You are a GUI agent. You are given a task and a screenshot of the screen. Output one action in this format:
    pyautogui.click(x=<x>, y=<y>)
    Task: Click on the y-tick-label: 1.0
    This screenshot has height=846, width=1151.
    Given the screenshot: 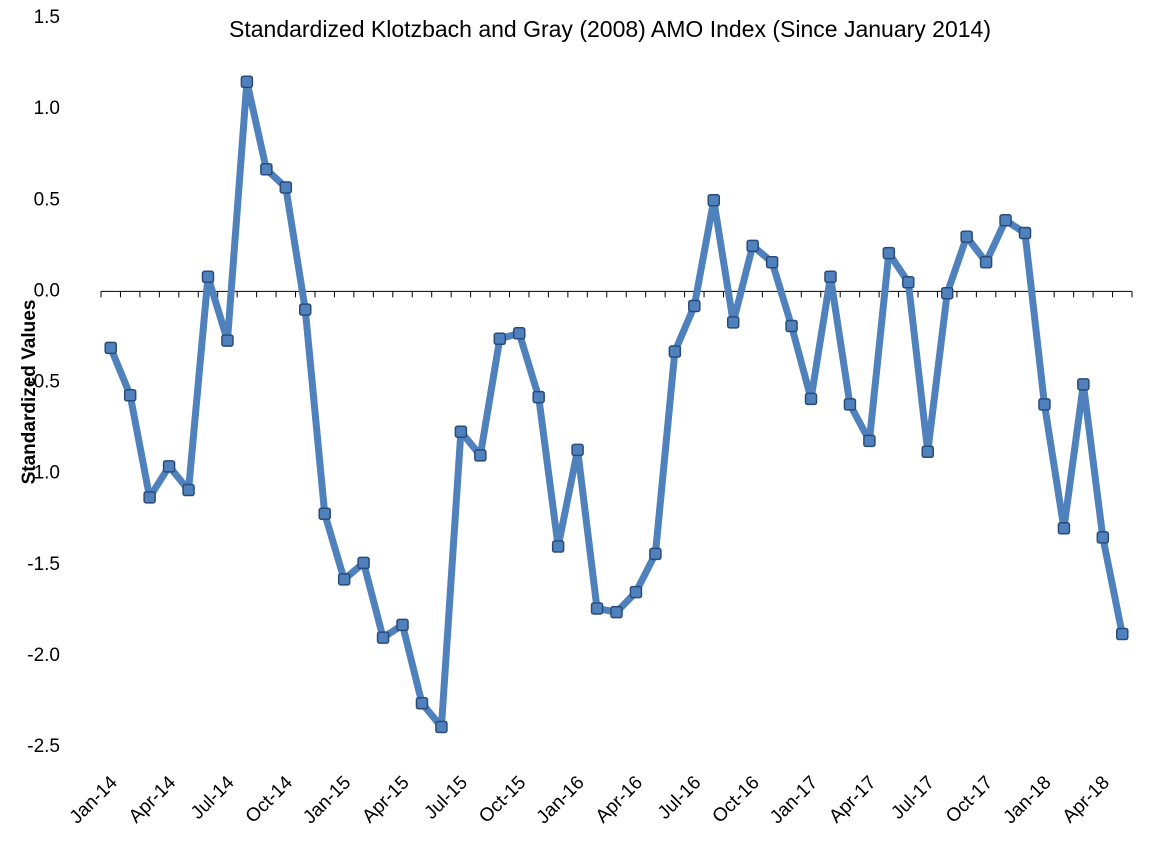 What is the action you would take?
    pyautogui.click(x=47, y=108)
    